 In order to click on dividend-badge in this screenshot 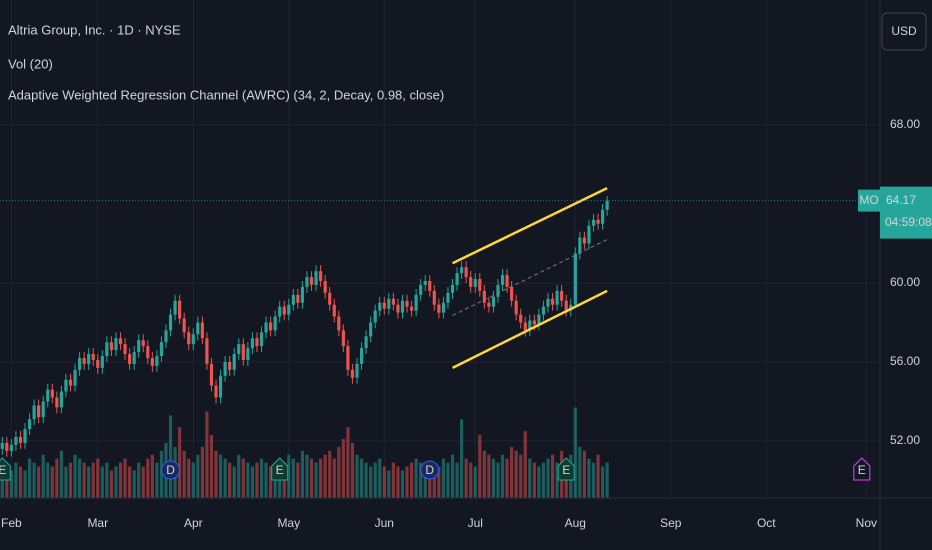, I will do `click(171, 470)`.